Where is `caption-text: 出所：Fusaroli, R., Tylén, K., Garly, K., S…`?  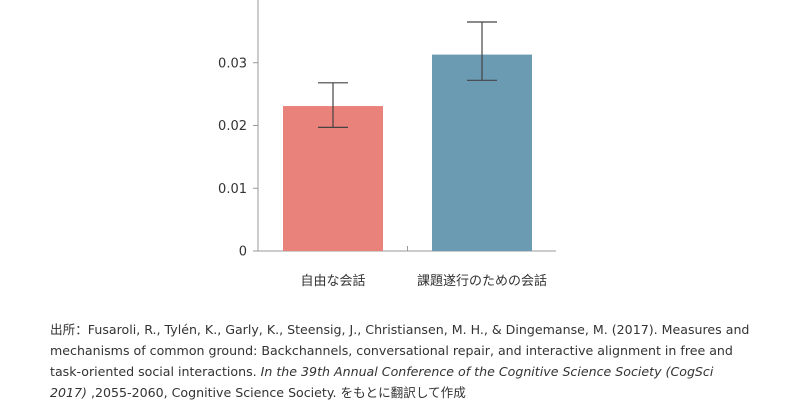
caption-text: 出所：Fusaroli, R., Tylén, K., Garly, K., S… is located at coordinates (400, 350).